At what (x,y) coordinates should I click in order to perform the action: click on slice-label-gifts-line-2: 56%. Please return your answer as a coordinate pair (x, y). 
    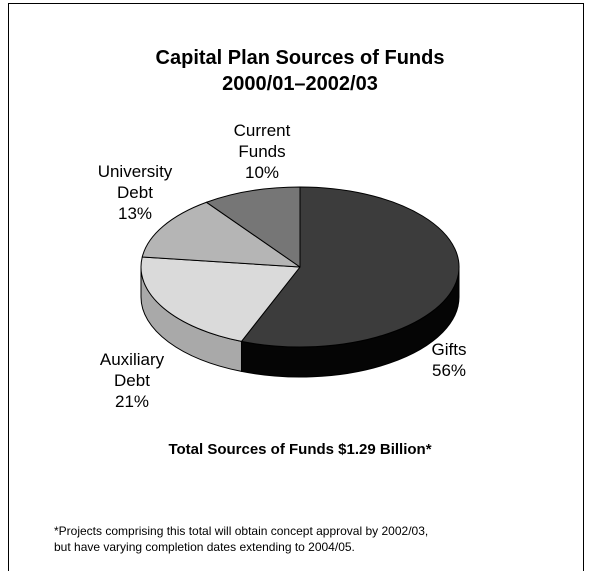
    Looking at the image, I should click on (449, 370).